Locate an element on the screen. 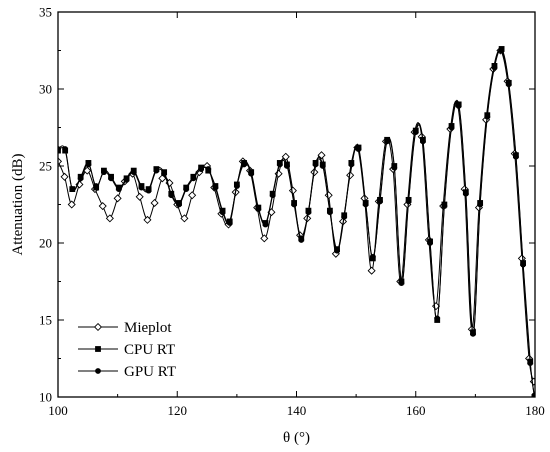 This screenshot has height=452, width=550. legend-item-mieplot: Mieplot is located at coordinates (125, 328).